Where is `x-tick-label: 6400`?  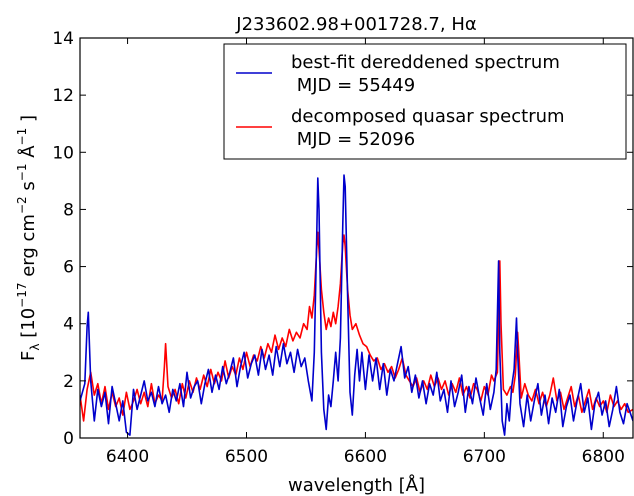 x-tick-label: 6400 is located at coordinates (127, 457).